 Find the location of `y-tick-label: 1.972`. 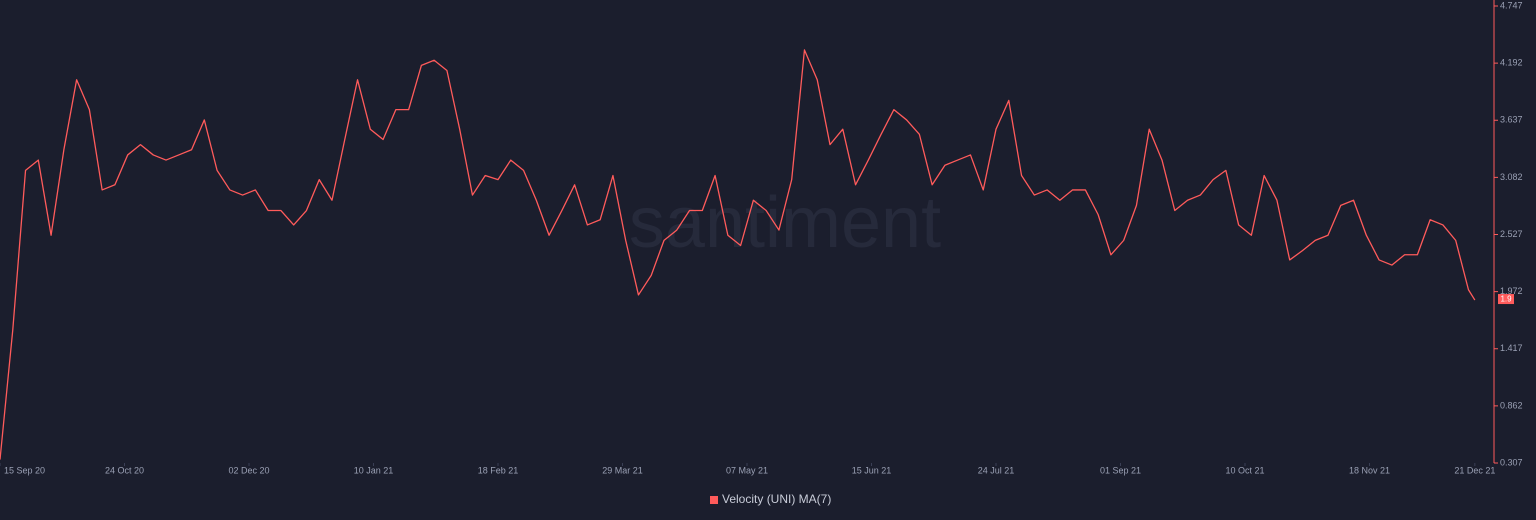

y-tick-label: 1.972 is located at coordinates (1511, 291).